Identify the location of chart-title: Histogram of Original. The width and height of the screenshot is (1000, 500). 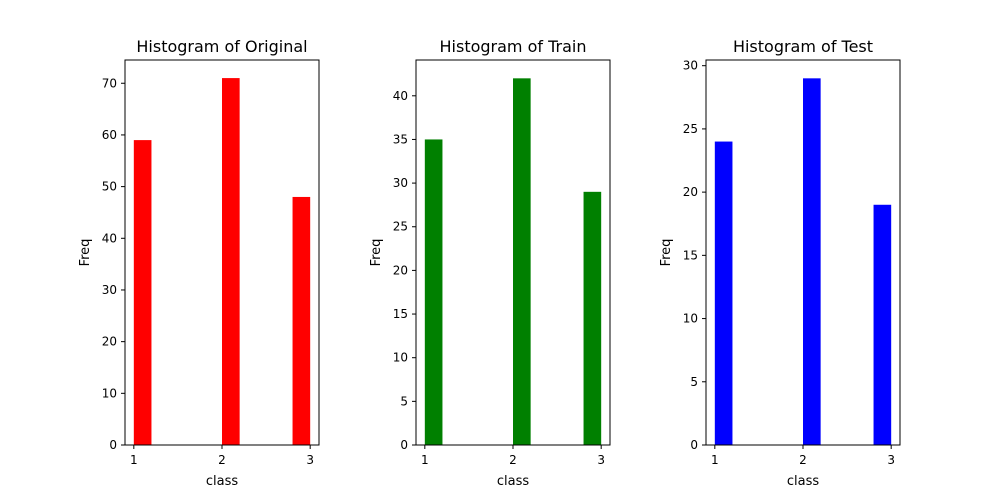
(221, 46).